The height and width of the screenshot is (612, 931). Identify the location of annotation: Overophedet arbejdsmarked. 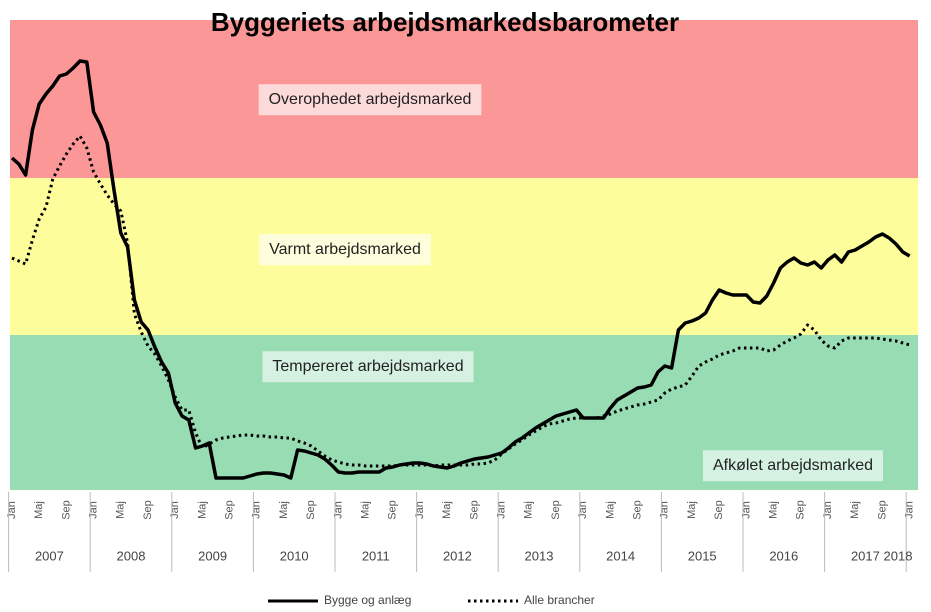
(370, 99).